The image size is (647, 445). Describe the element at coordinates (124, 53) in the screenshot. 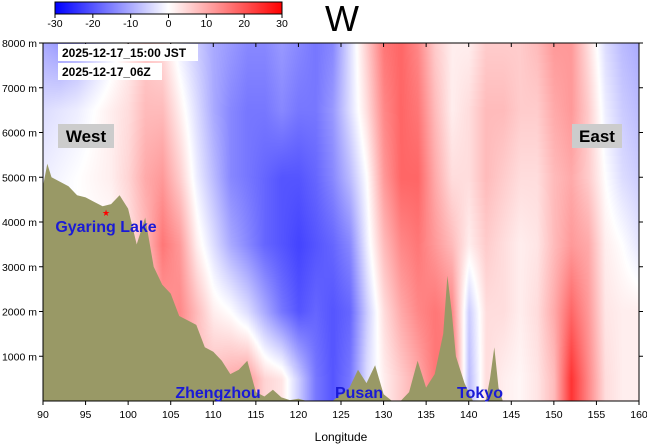

I see `timestamp-jst: 2025-12-17_15:00 JST` at that location.